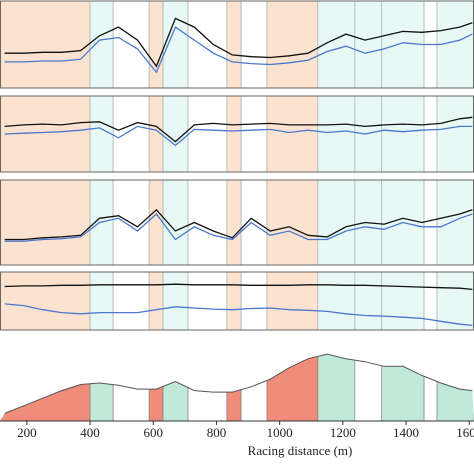 The height and width of the screenshot is (474, 474). Describe the element at coordinates (406, 432) in the screenshot. I see `x-tick-label: 1400` at that location.